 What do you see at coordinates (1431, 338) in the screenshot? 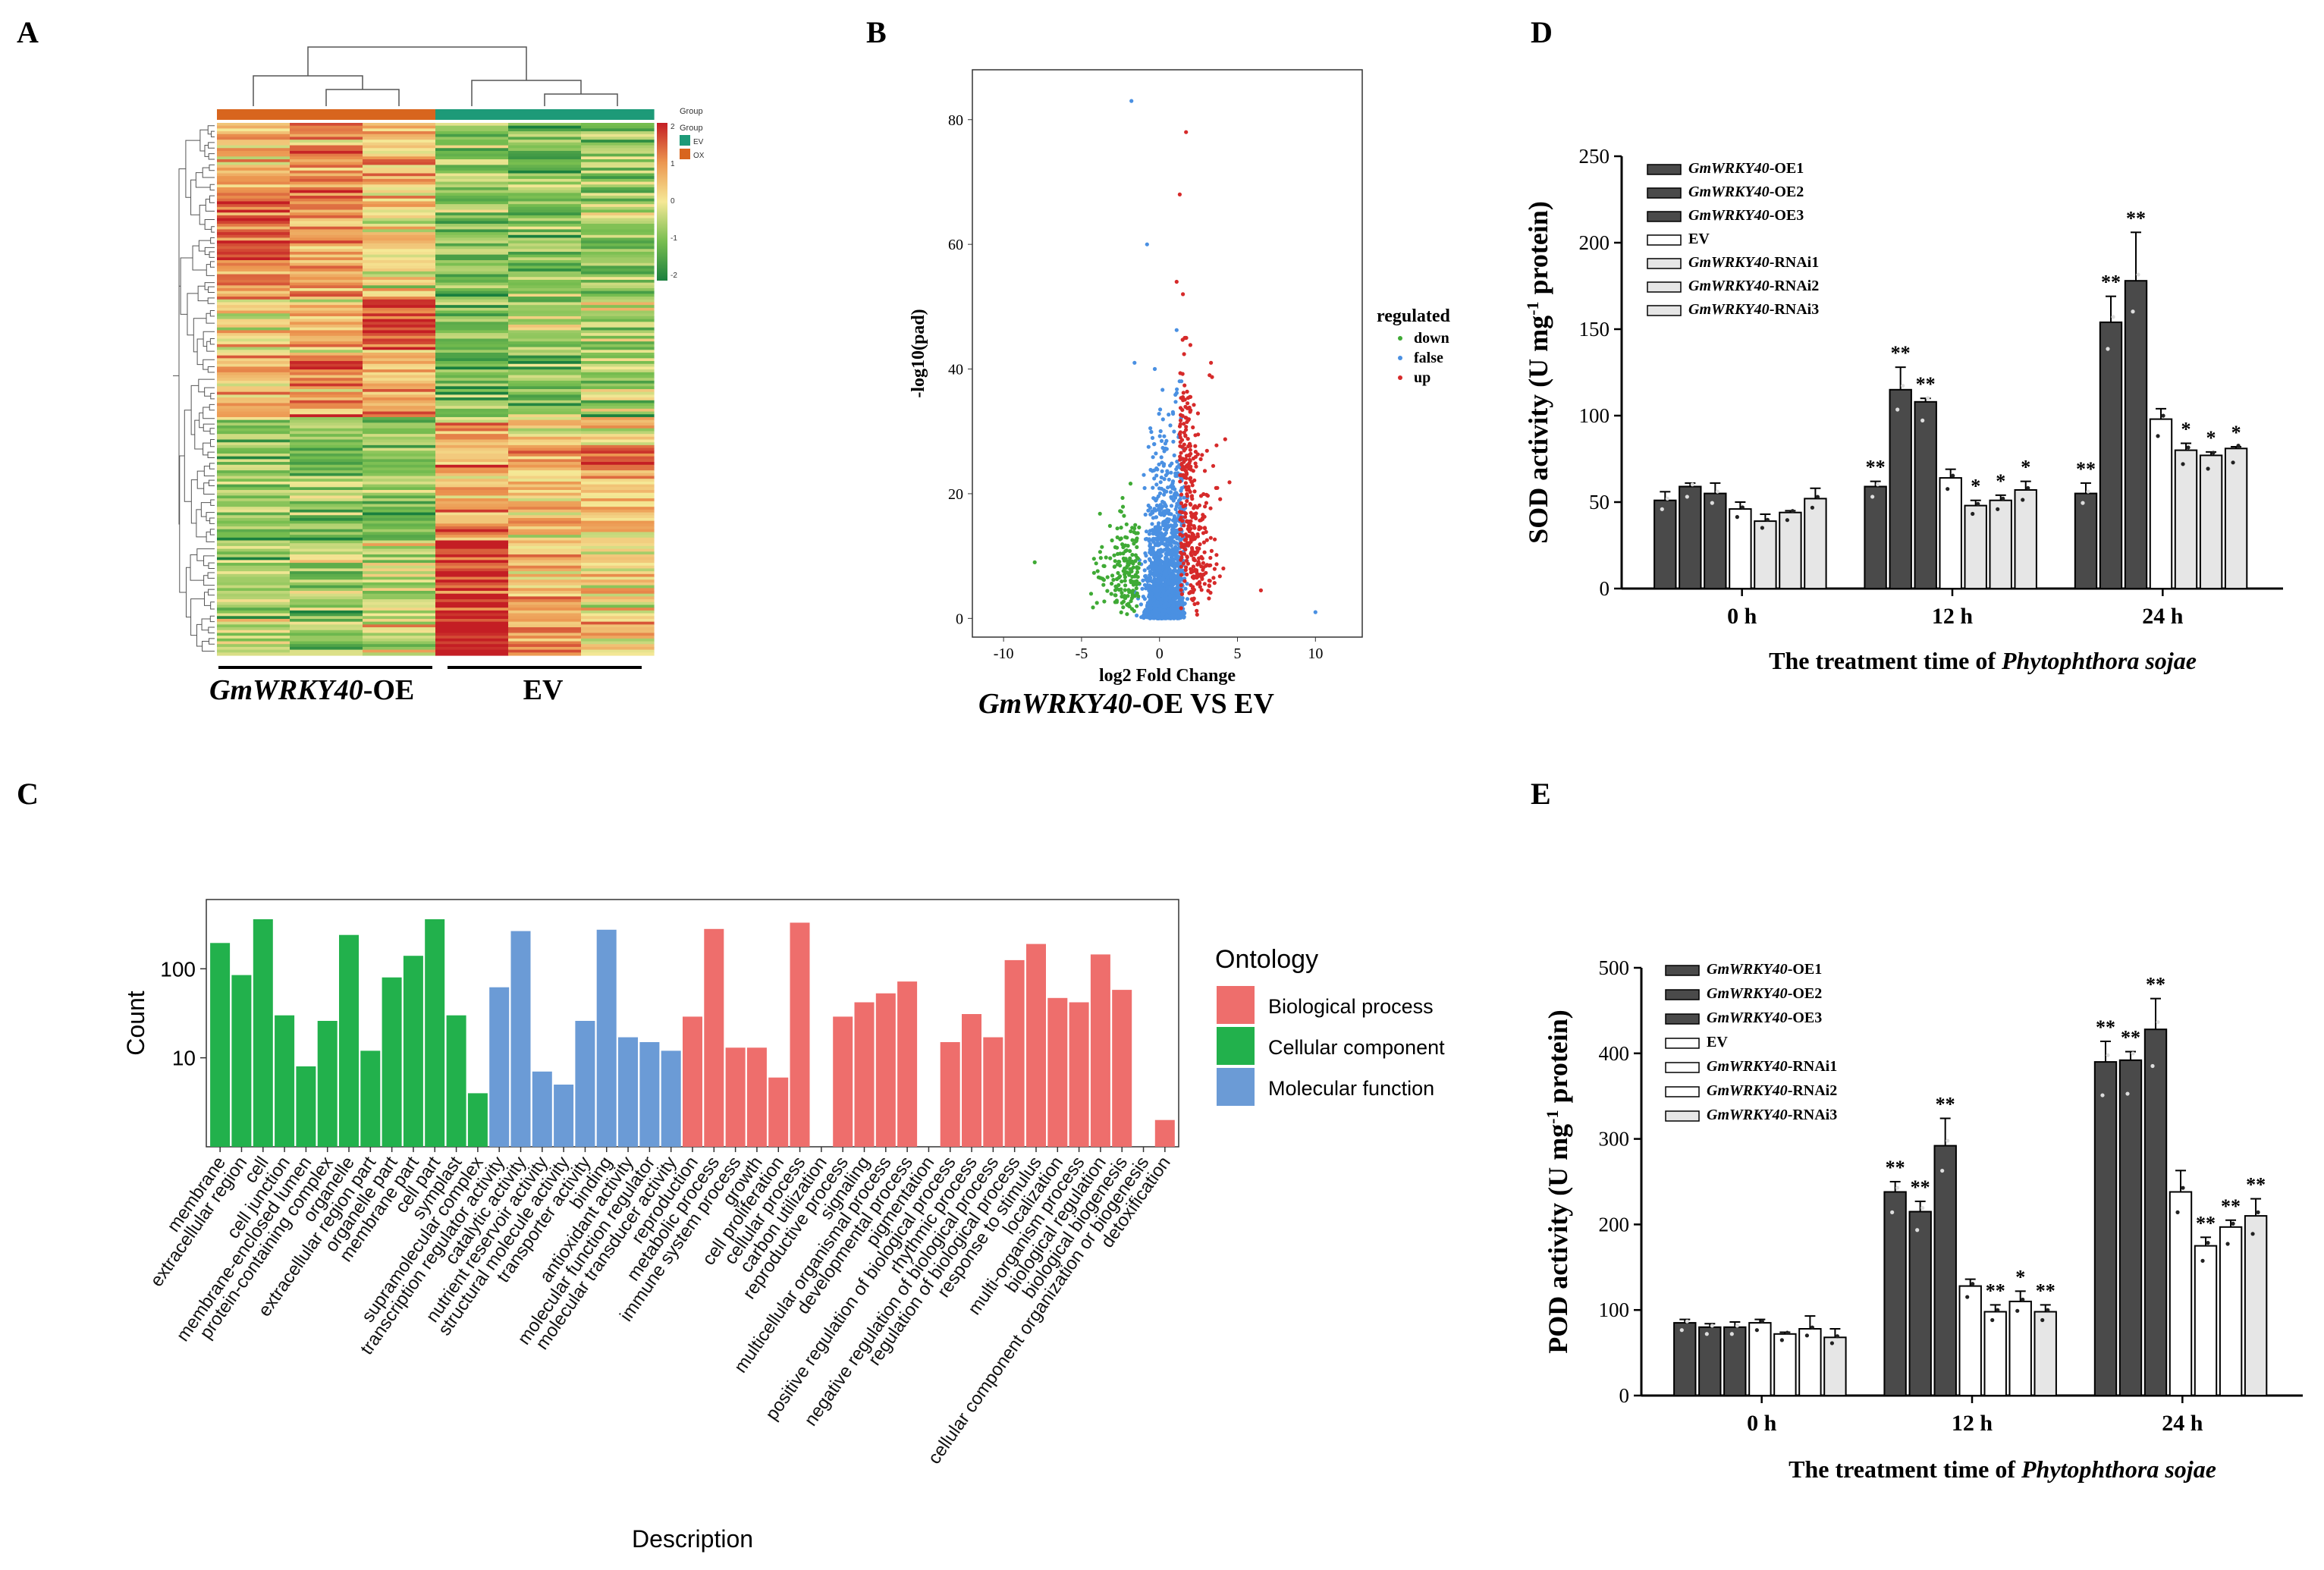
I see `legend-item-down: down` at bounding box center [1431, 338].